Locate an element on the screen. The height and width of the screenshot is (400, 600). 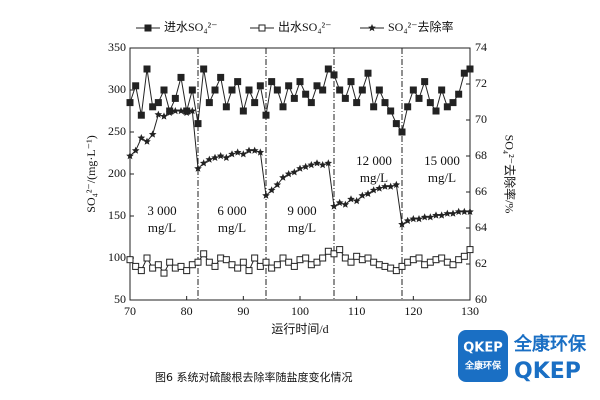
logo-name: 全康环保 is located at coordinates (550, 344).